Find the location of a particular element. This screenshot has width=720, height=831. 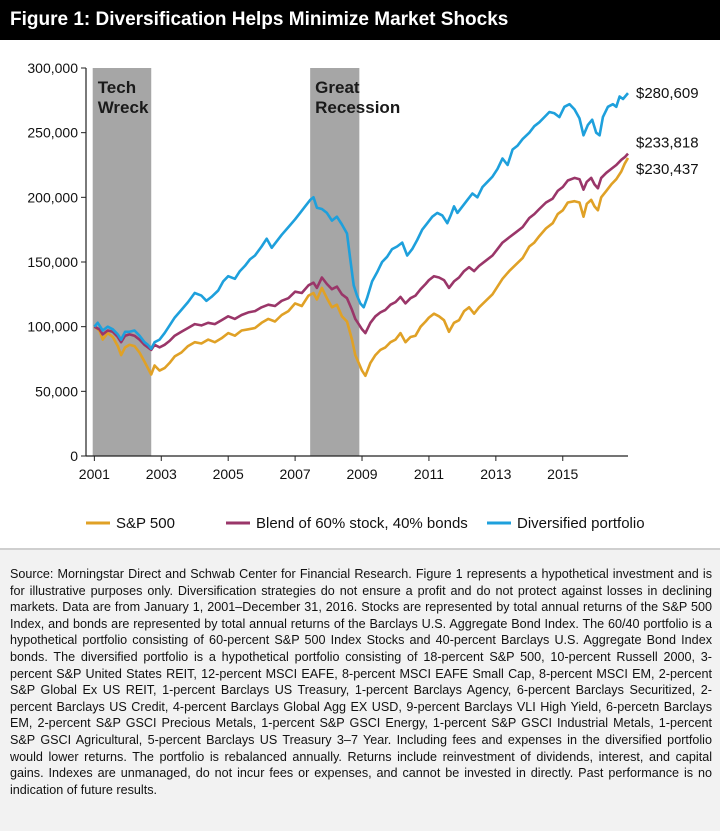

x-tick-label: 2007 is located at coordinates (295, 474).